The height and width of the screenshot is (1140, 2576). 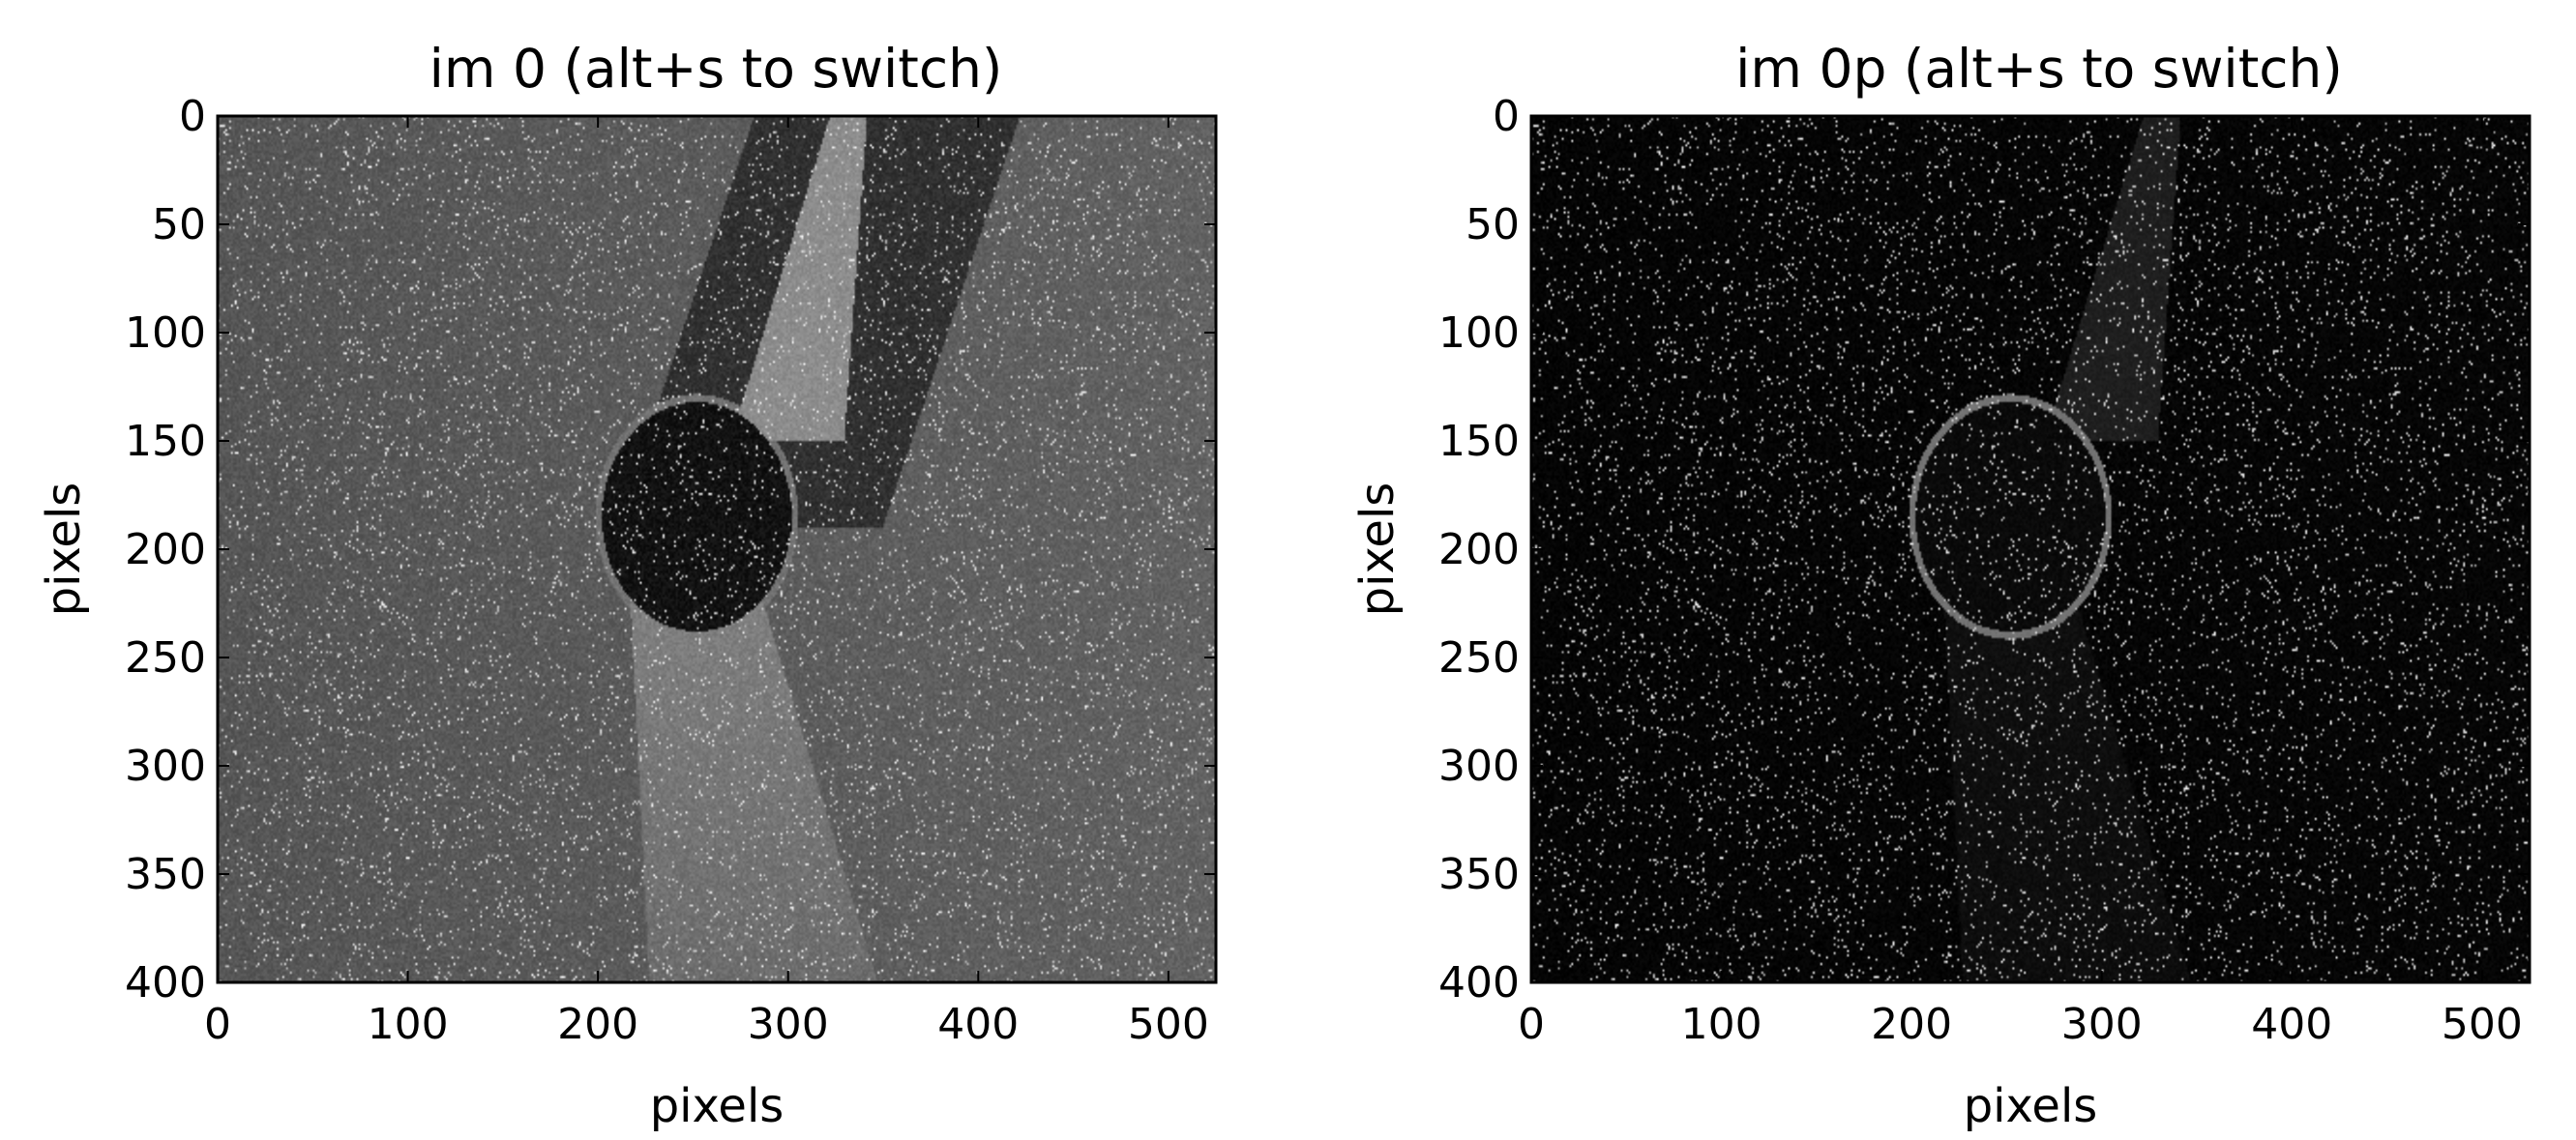 What do you see at coordinates (1378, 549) in the screenshot?
I see `right-y-axis-label: pixels` at bounding box center [1378, 549].